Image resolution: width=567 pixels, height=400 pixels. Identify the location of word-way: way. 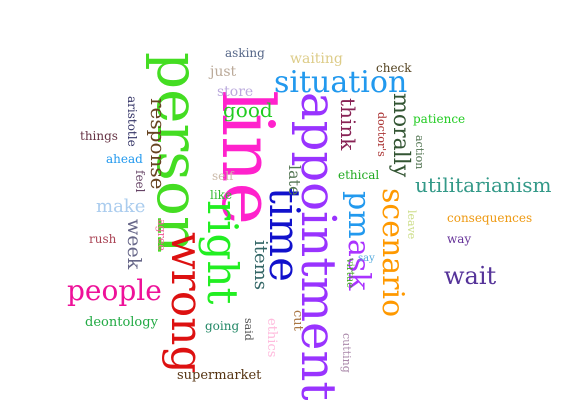
(459, 239).